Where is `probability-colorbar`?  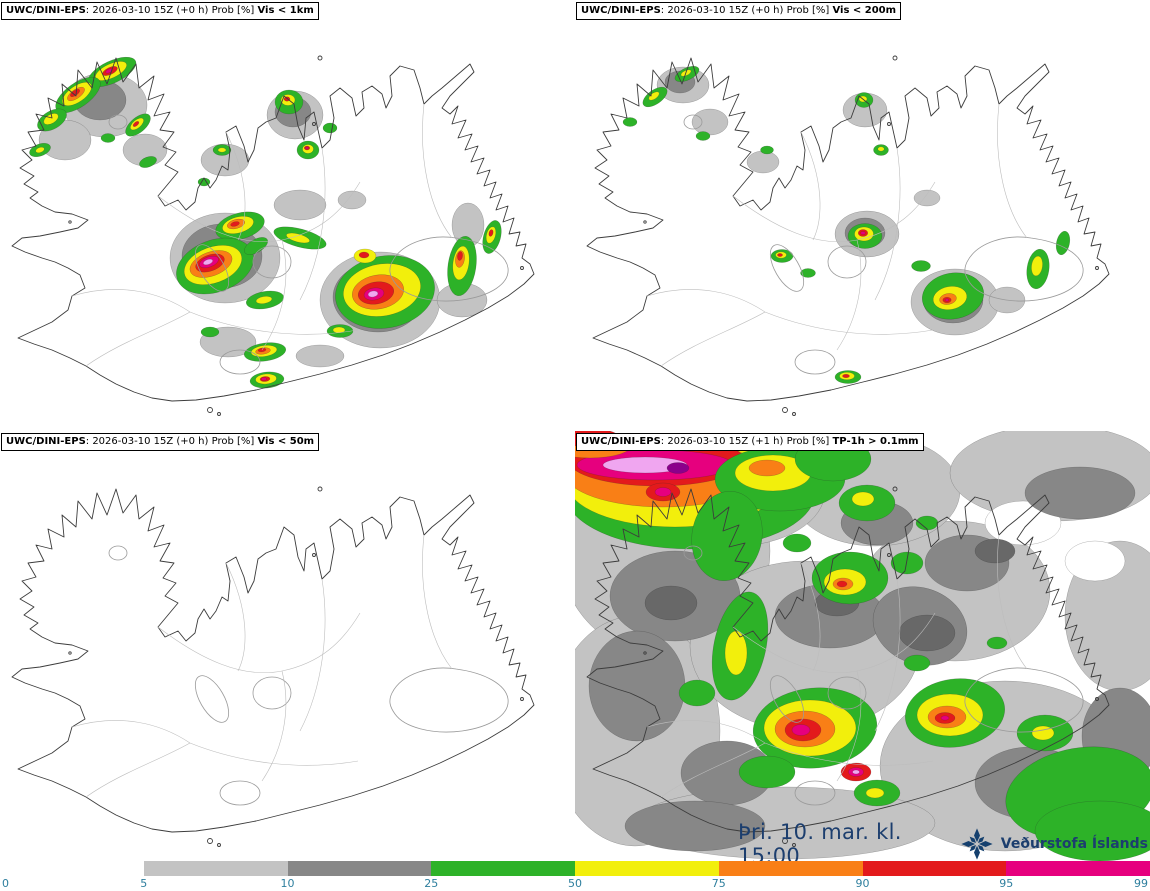 probability-colorbar is located at coordinates (575, 868).